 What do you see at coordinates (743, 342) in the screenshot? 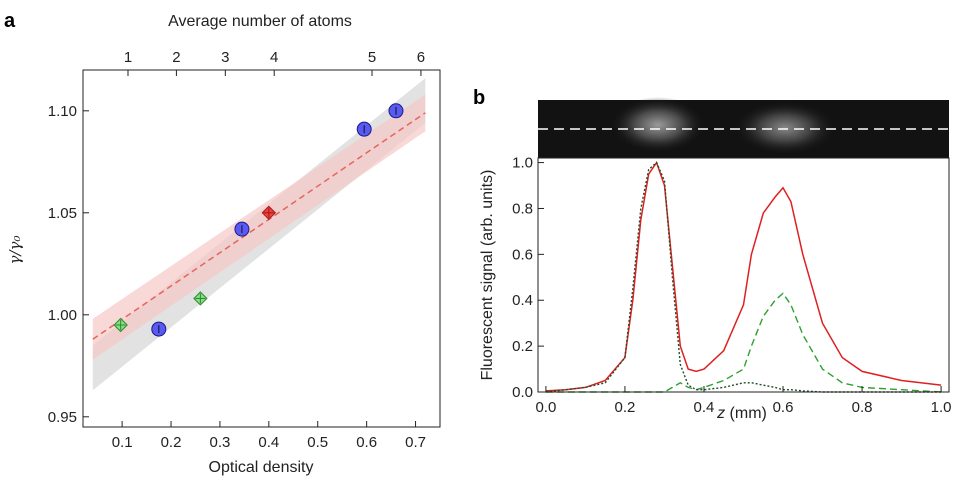
I see `series-dashed-green` at bounding box center [743, 342].